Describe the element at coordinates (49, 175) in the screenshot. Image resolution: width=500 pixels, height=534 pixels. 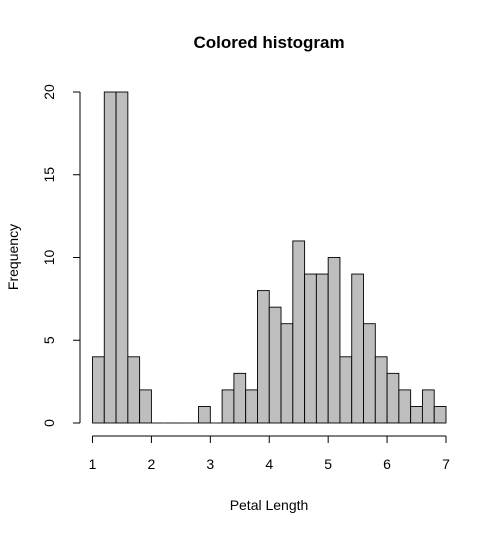
I see `y-tick-label-15: 15` at that location.